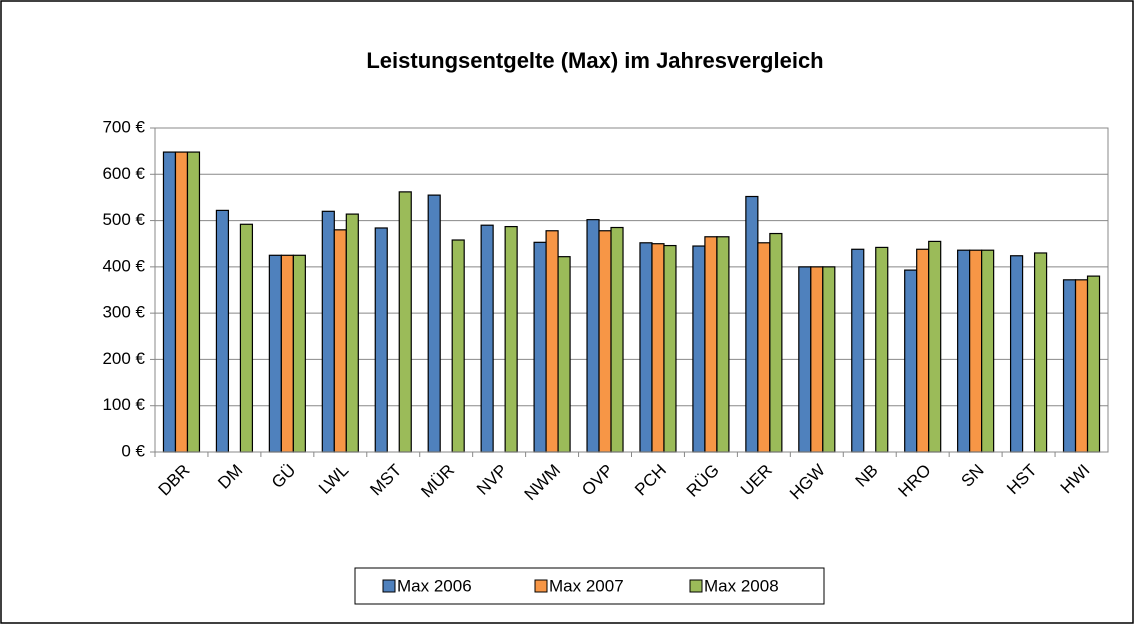  Describe the element at coordinates (123, 312) in the screenshot. I see `y-tick-label: 300 €` at that location.